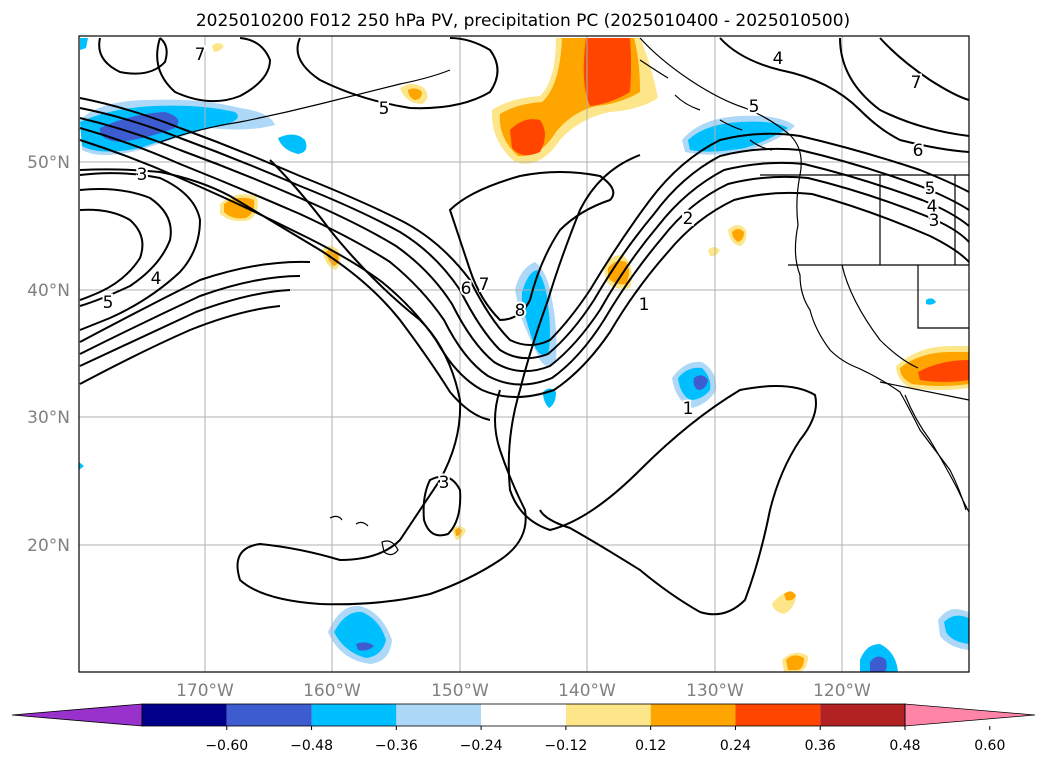  Describe the element at coordinates (970, 715) in the screenshot. I see `colorbar-extend-max` at that location.